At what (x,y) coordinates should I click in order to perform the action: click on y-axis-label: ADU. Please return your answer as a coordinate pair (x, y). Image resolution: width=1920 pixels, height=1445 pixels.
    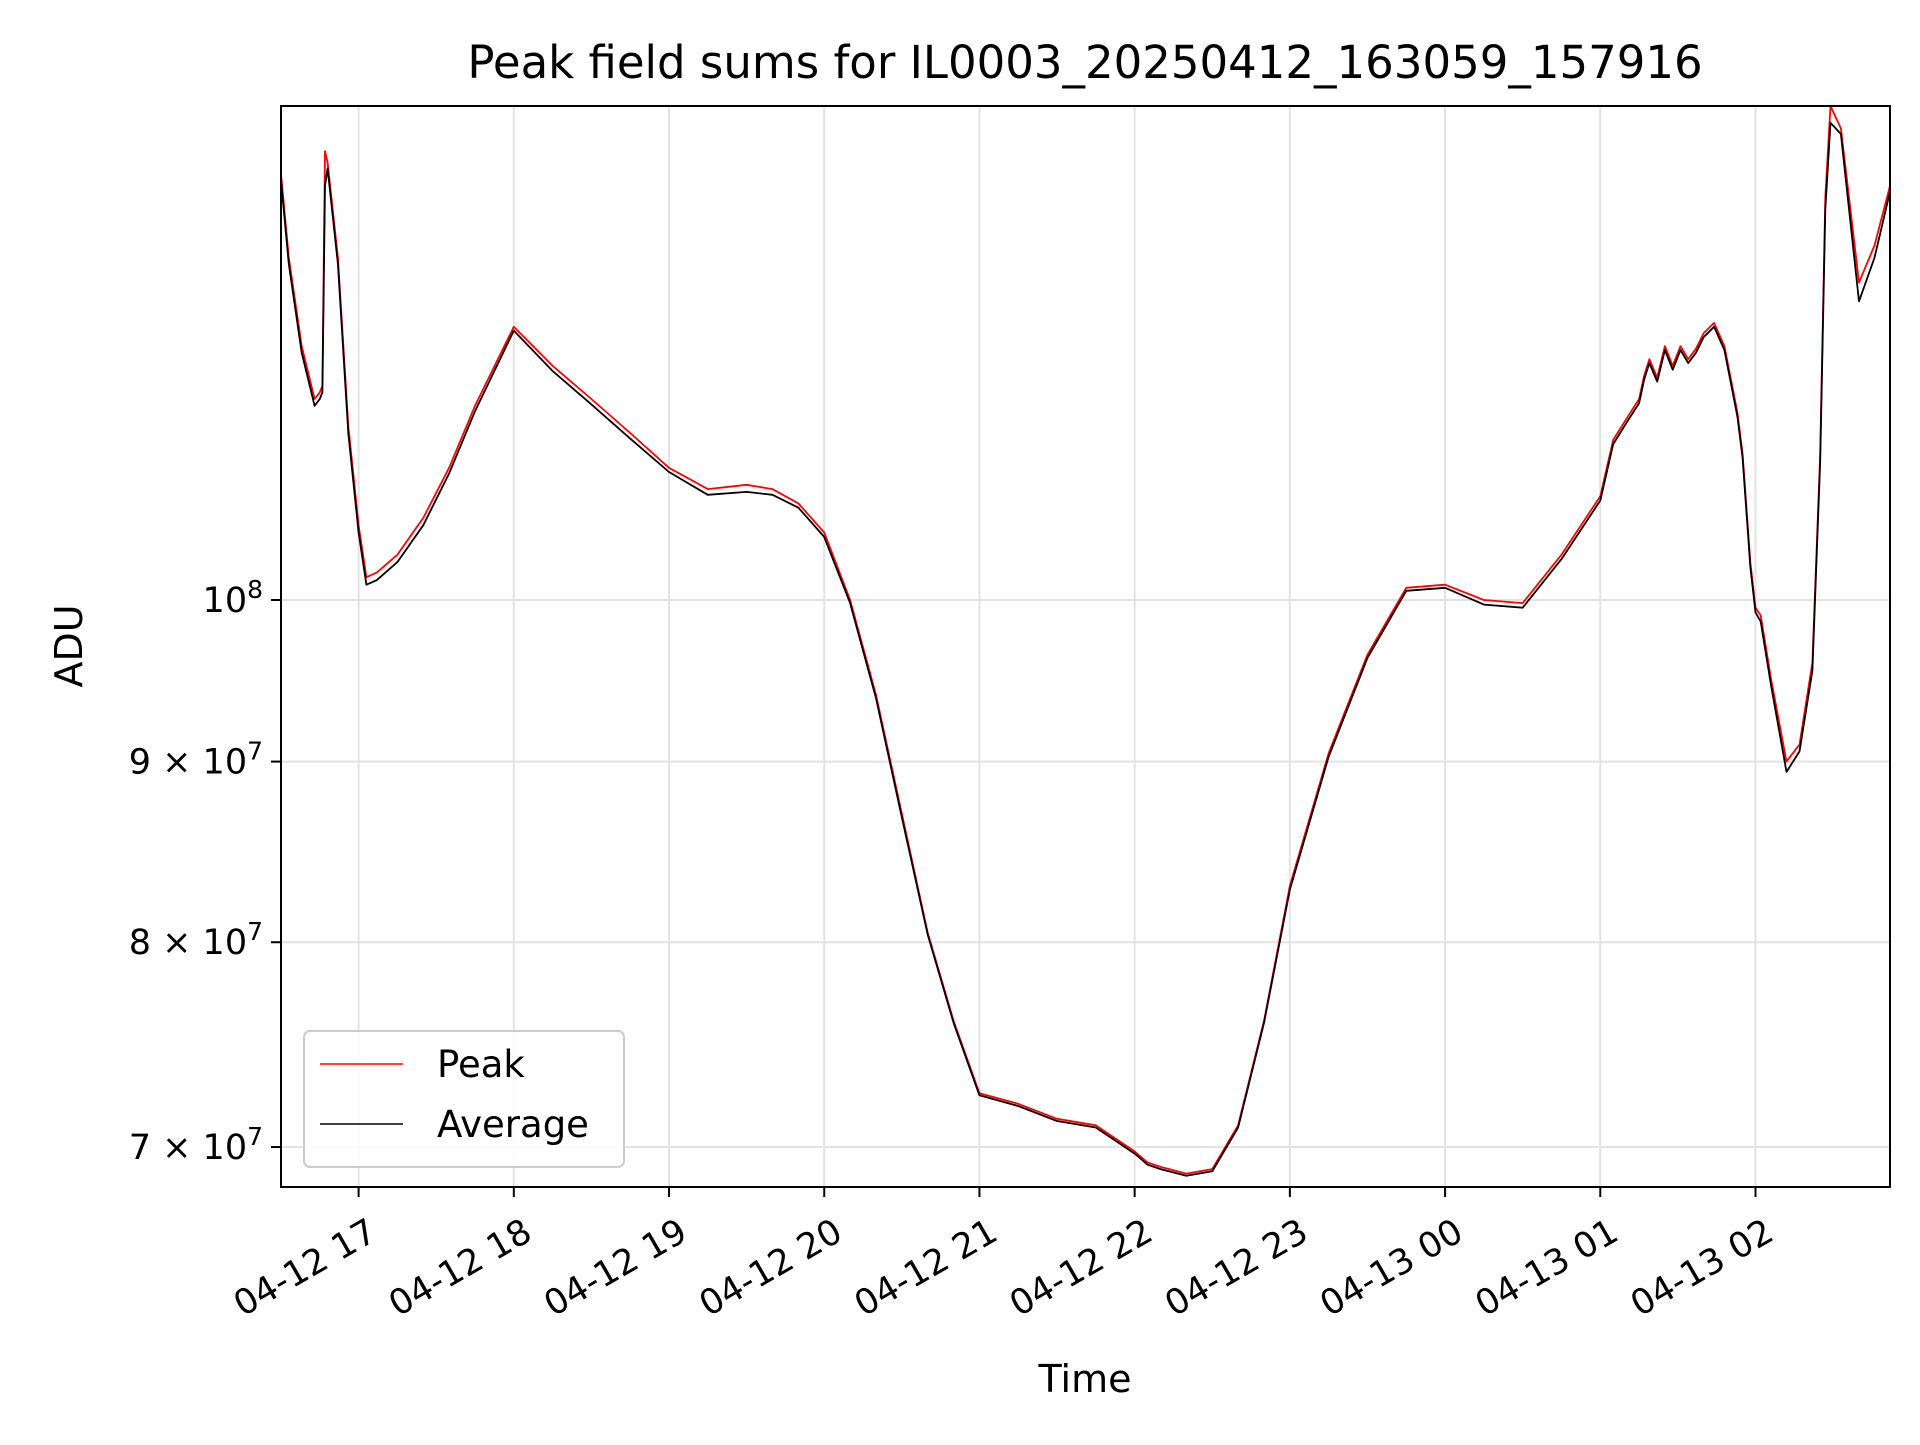
    Looking at the image, I should click on (69, 645).